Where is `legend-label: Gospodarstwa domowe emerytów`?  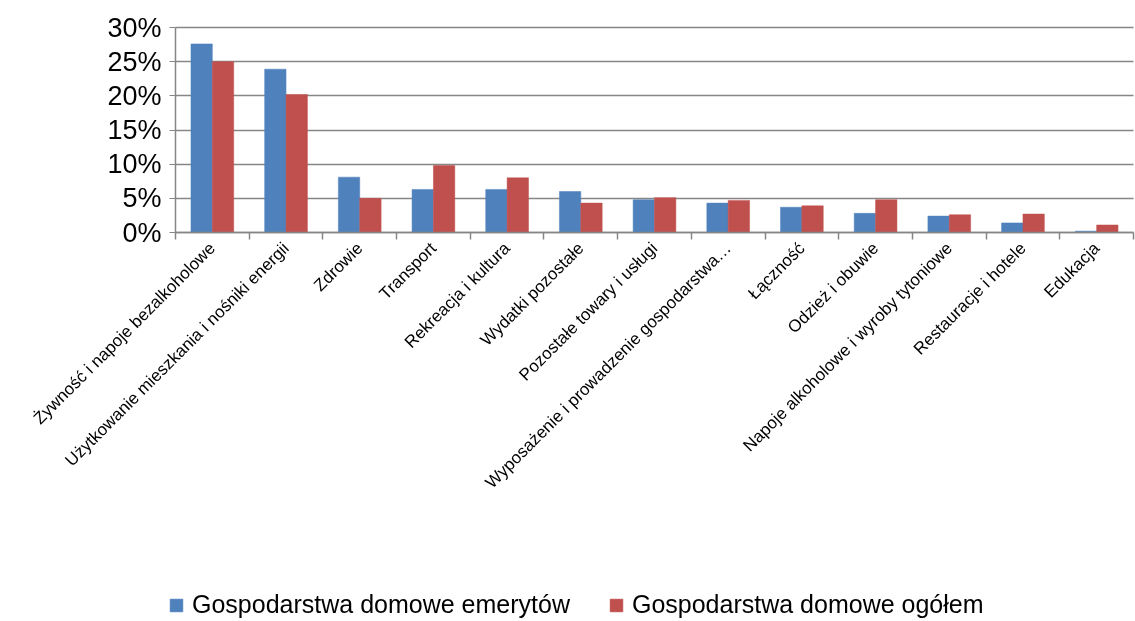
legend-label: Gospodarstwa domowe emerytów is located at coordinates (381, 604).